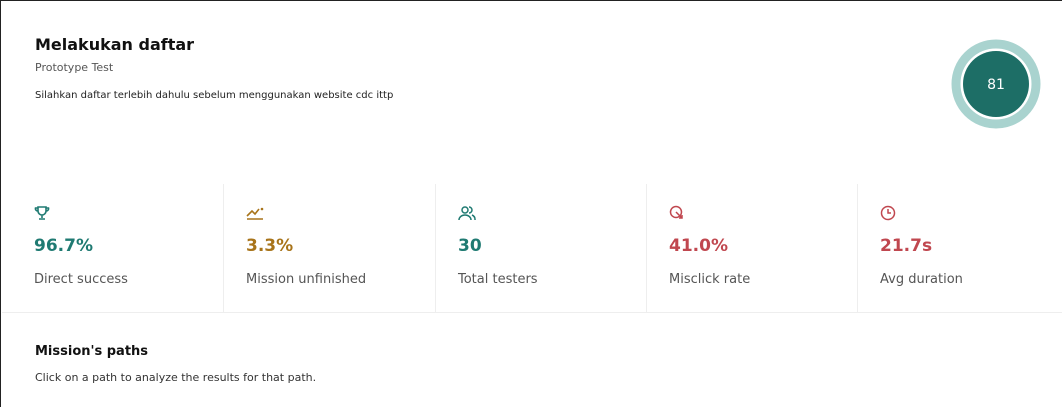 Image resolution: width=1062 pixels, height=407 pixels. Describe the element at coordinates (698, 246) in the screenshot. I see `stat-value: 41.0%` at that location.